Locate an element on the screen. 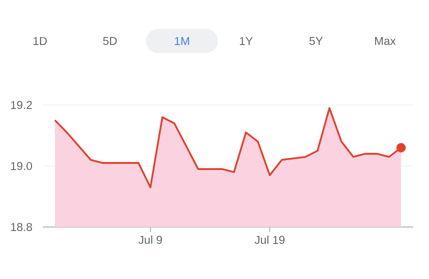  y-tick-label: 19.2 is located at coordinates (21, 105).